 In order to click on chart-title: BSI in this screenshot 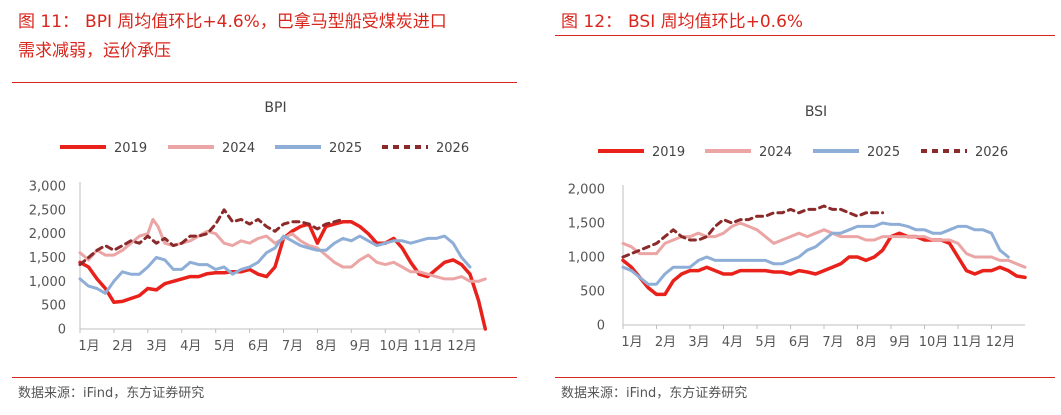, I will do `click(816, 112)`.